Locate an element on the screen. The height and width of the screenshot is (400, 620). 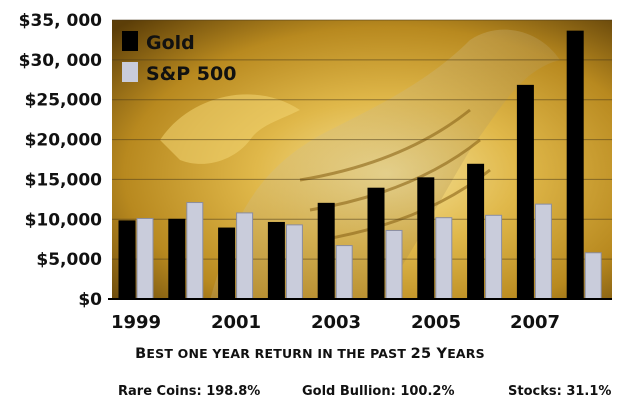
stat-label: Rare Coins: is located at coordinates (160, 391).